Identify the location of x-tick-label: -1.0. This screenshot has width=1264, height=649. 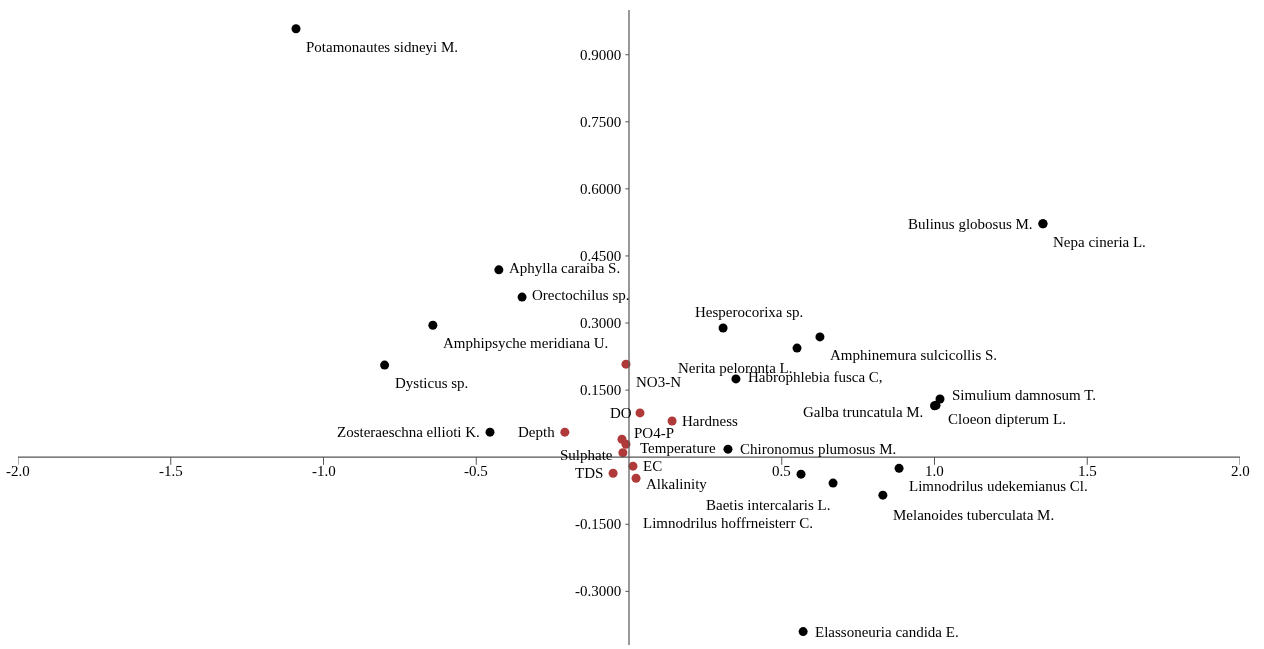
(324, 471).